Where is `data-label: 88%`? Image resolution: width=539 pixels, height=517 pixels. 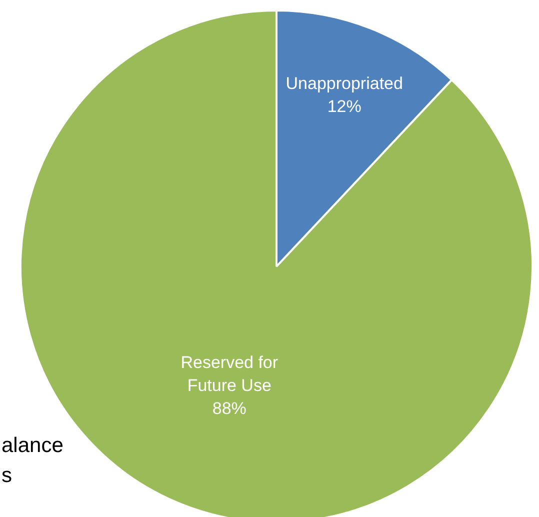 data-label: 88% is located at coordinates (229, 408).